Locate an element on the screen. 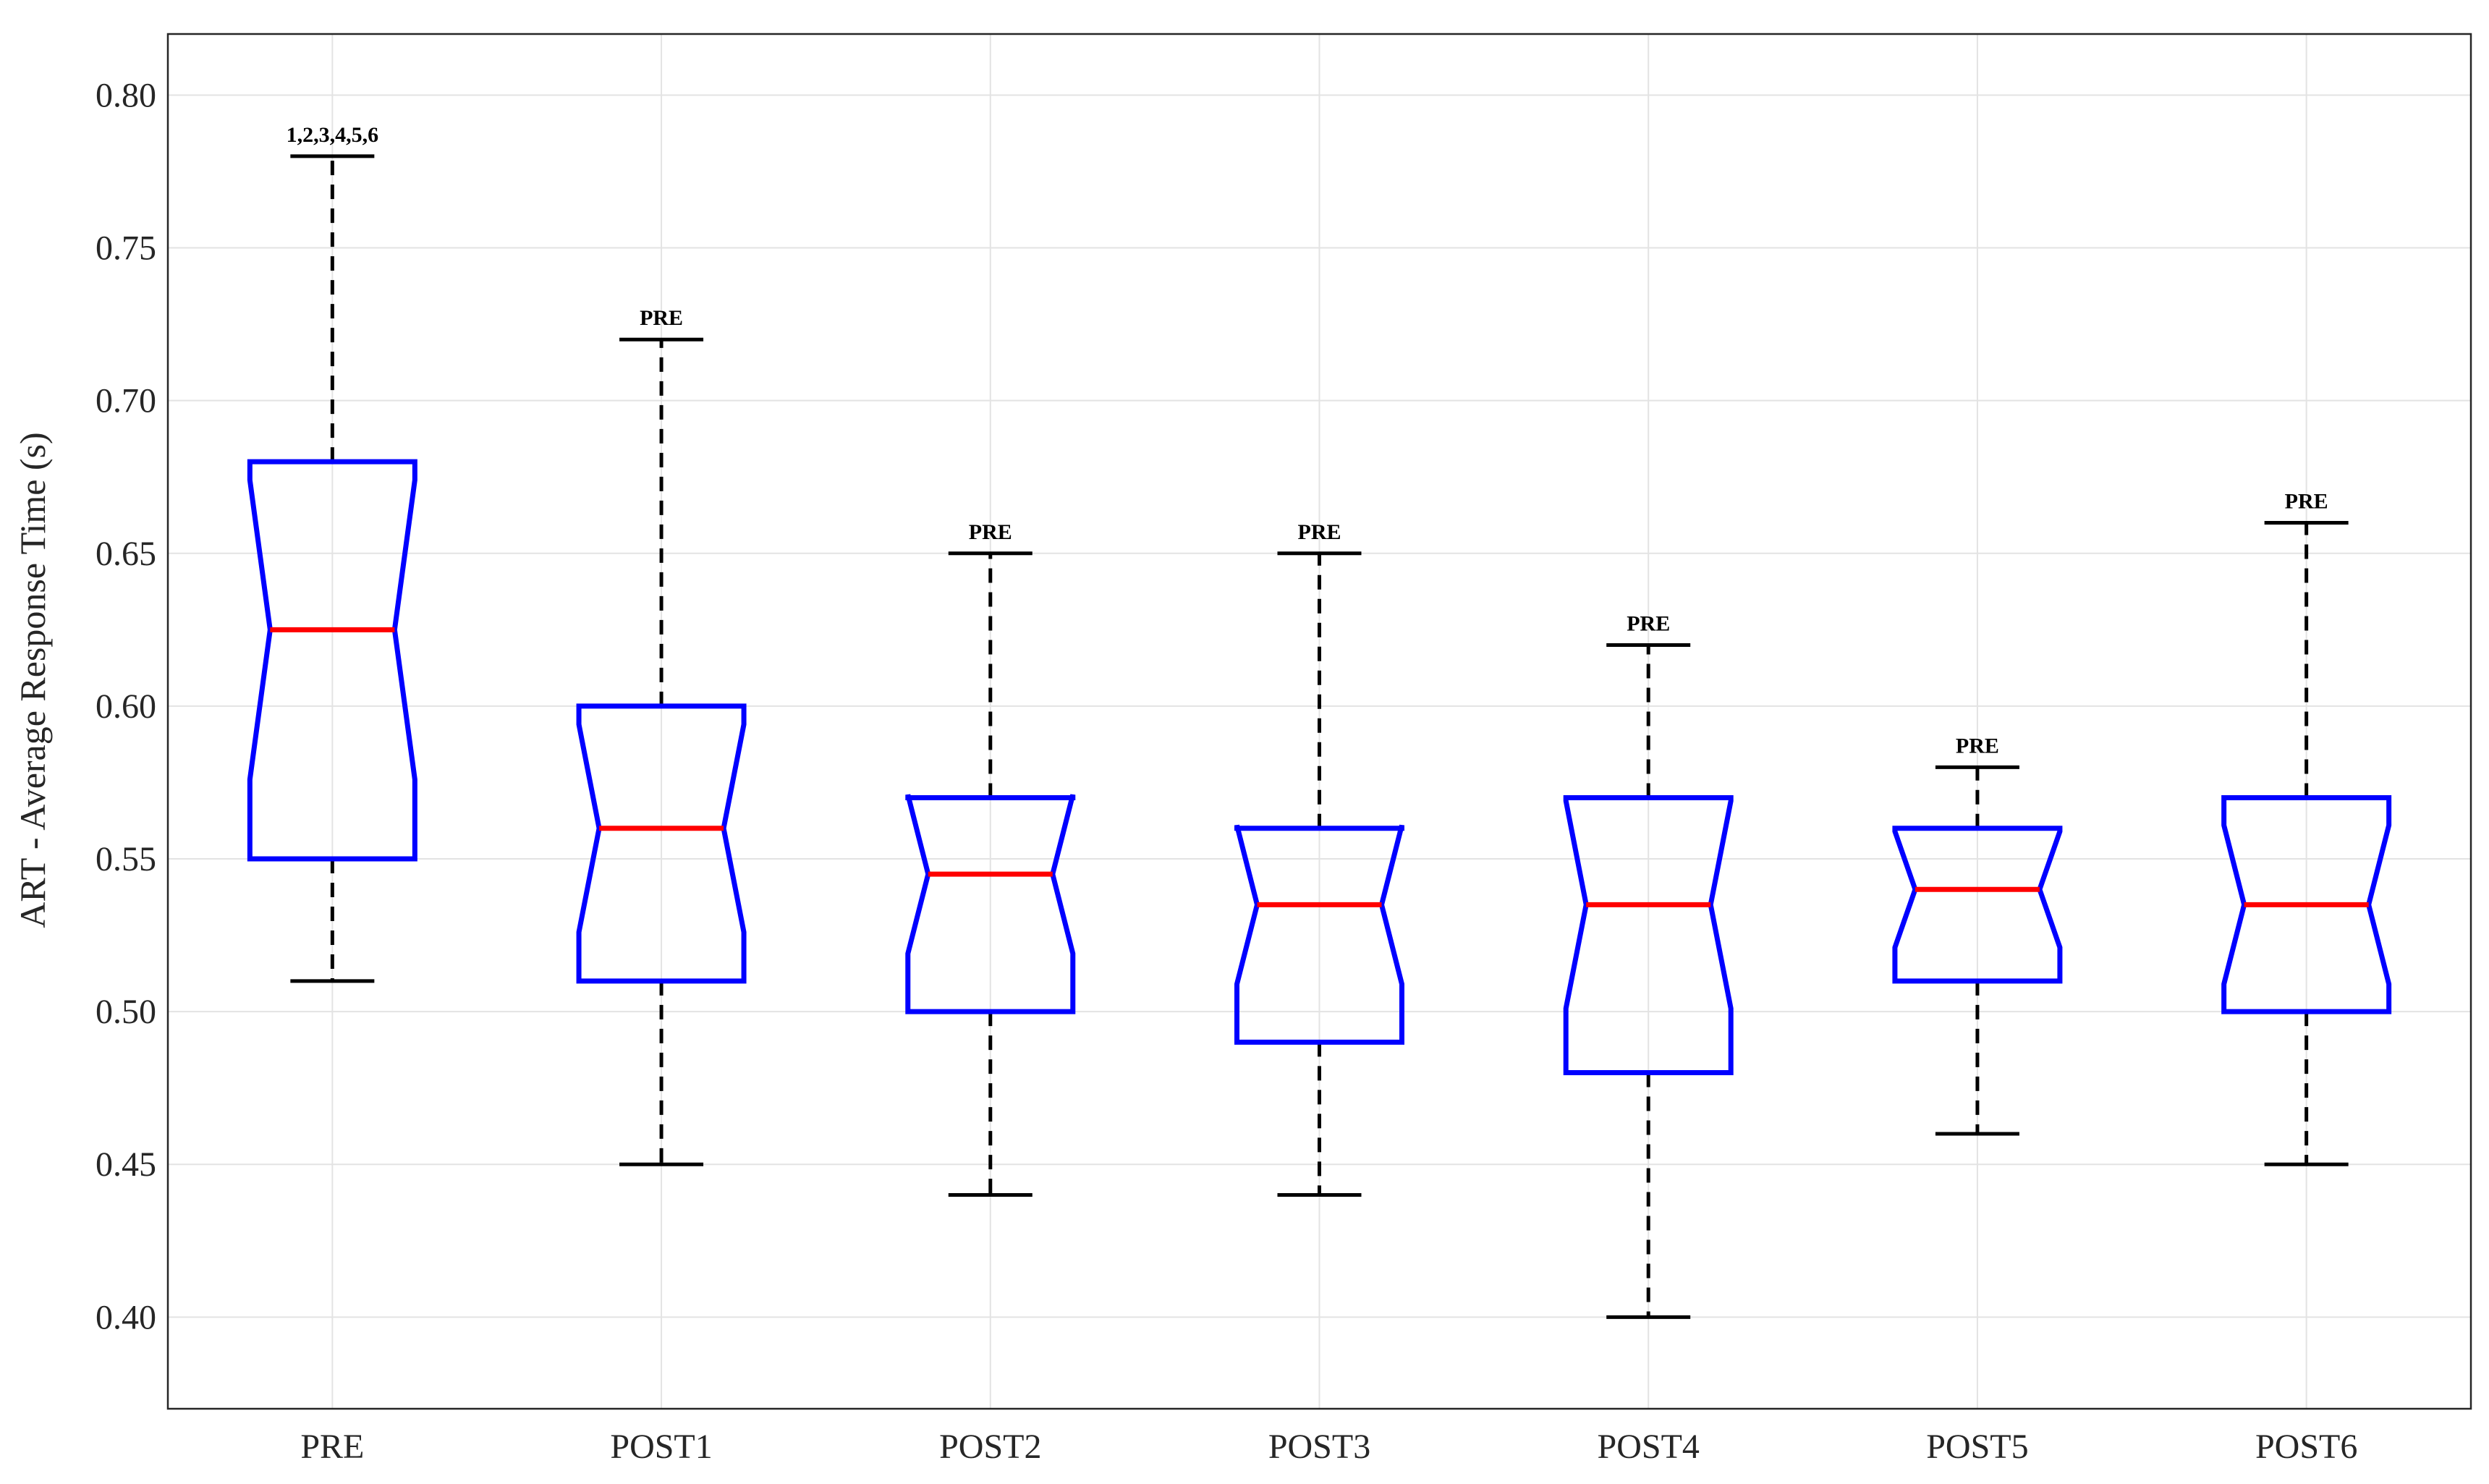 The height and width of the screenshot is (1484, 2489). y-tick-label: 0.50 is located at coordinates (126, 1012).